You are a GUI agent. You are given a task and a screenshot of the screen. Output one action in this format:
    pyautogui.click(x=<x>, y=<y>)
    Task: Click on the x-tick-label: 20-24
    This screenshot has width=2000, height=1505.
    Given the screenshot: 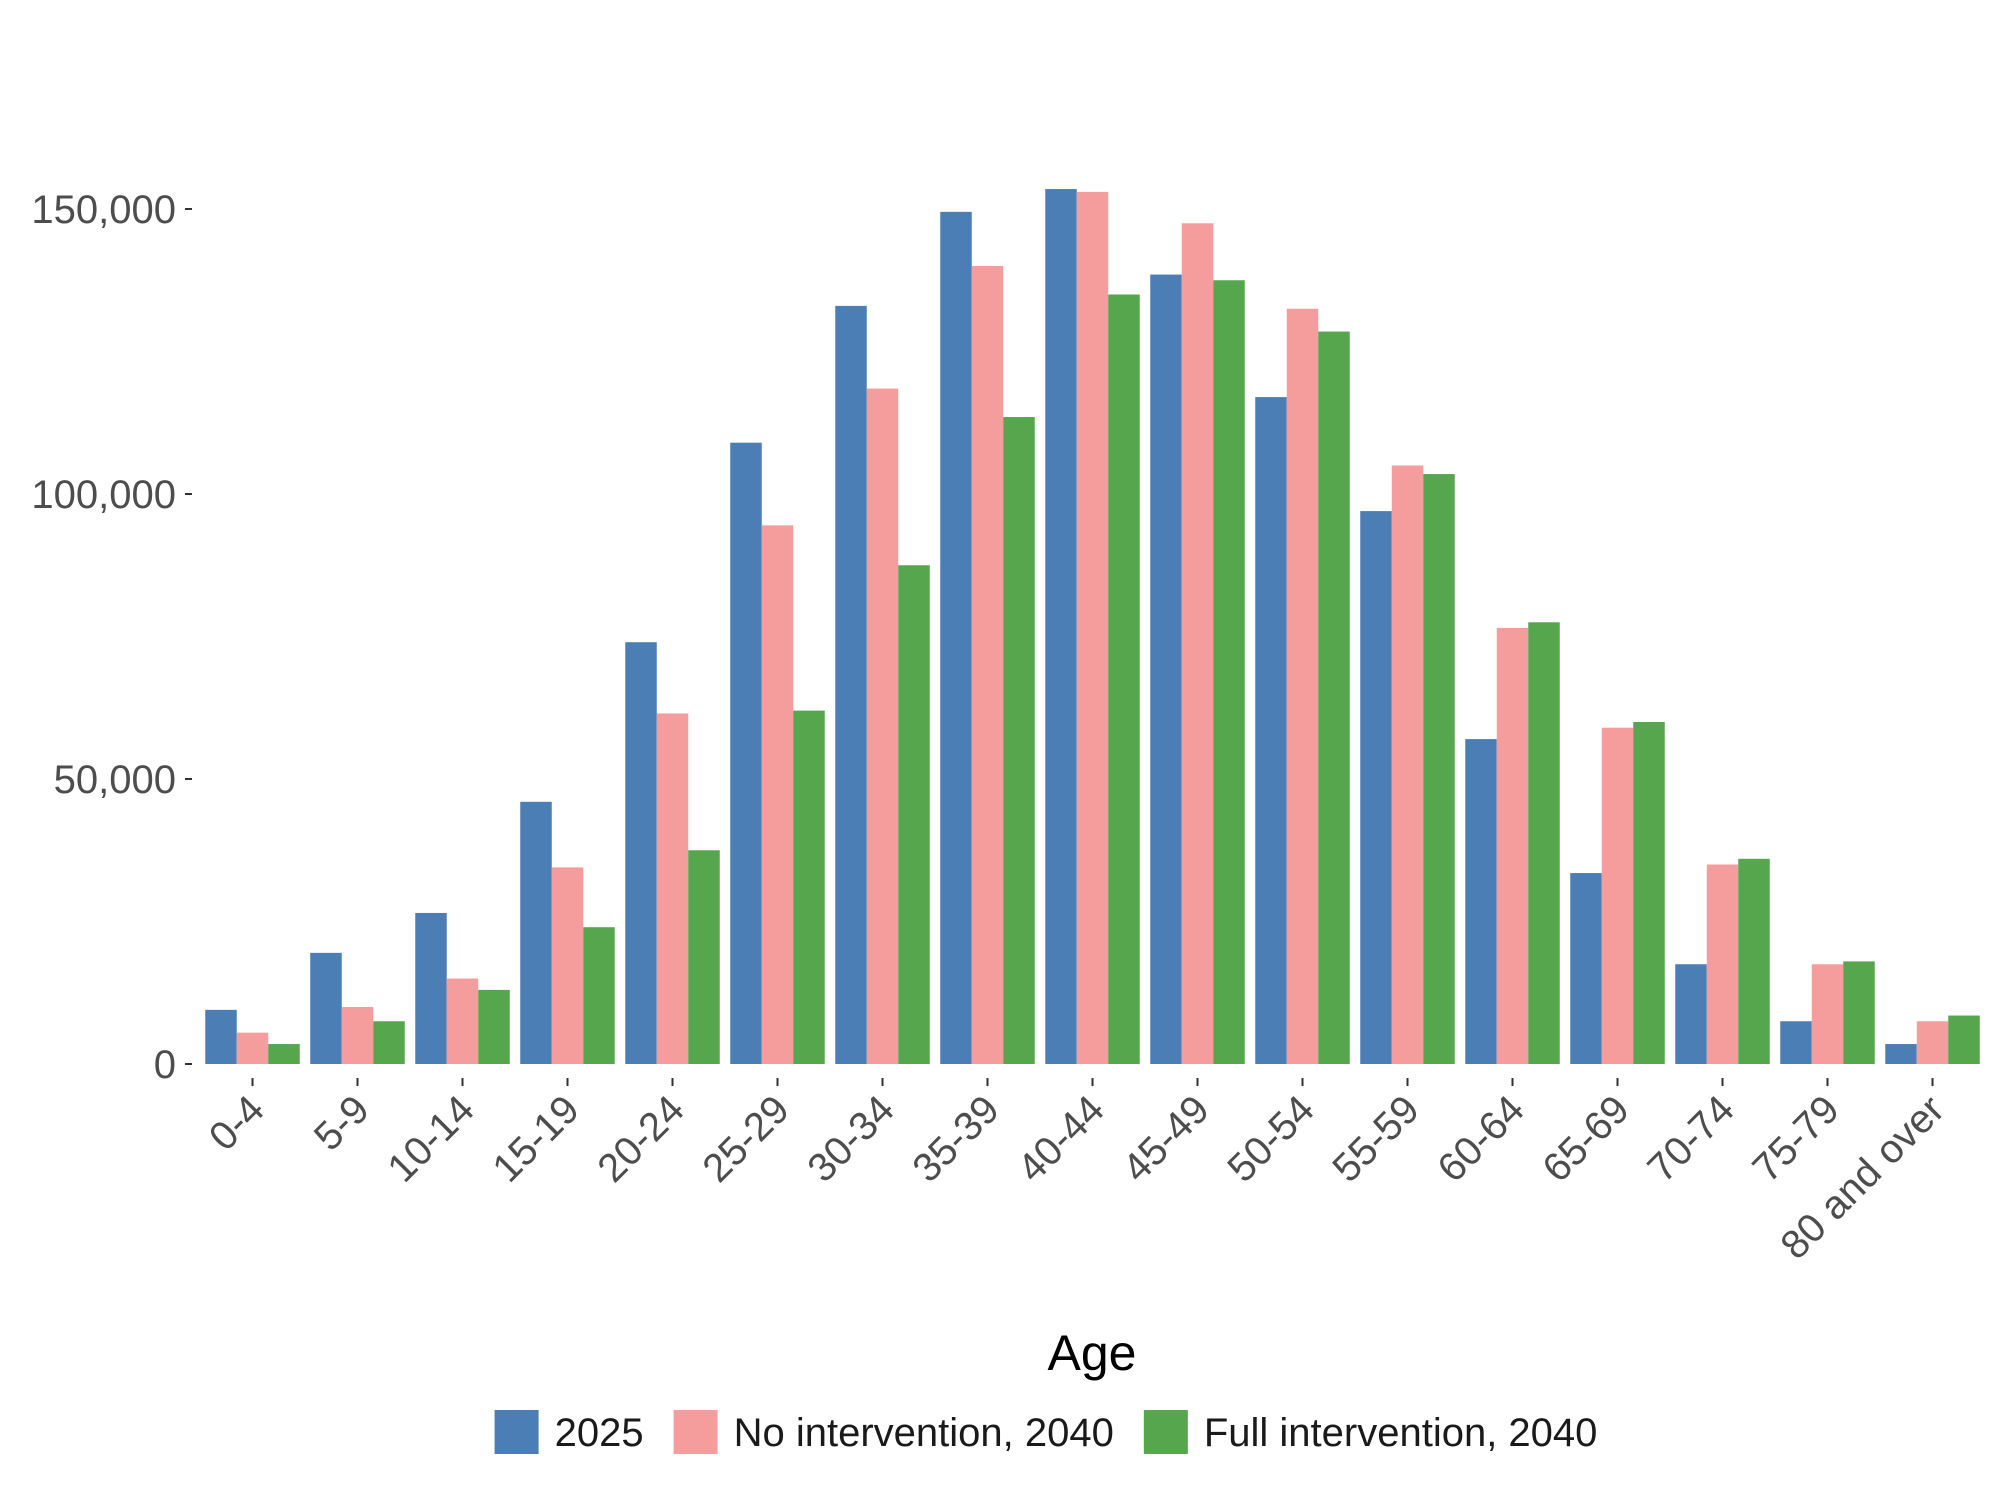 What is the action you would take?
    pyautogui.click(x=640, y=1138)
    